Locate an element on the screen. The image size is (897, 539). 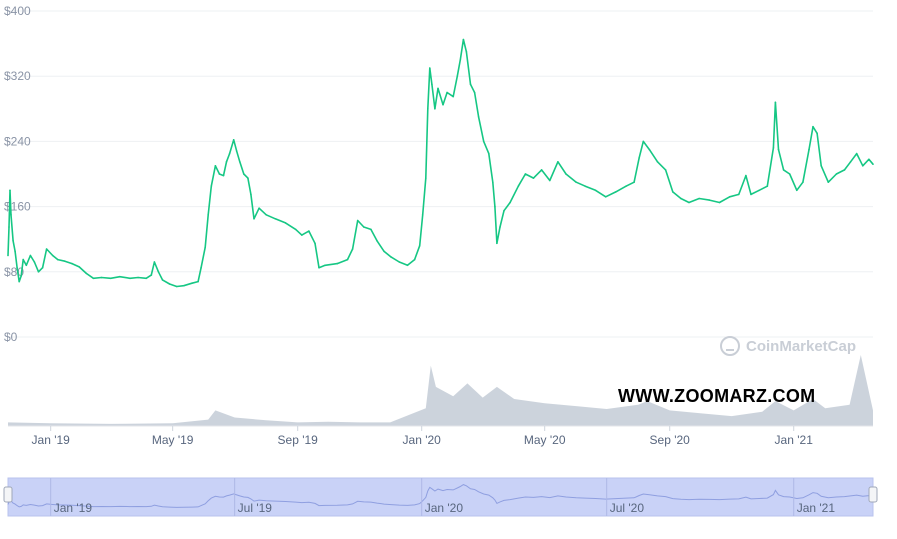
site-watermark: WWW.ZOOMARZ.COM is located at coordinates (717, 396).